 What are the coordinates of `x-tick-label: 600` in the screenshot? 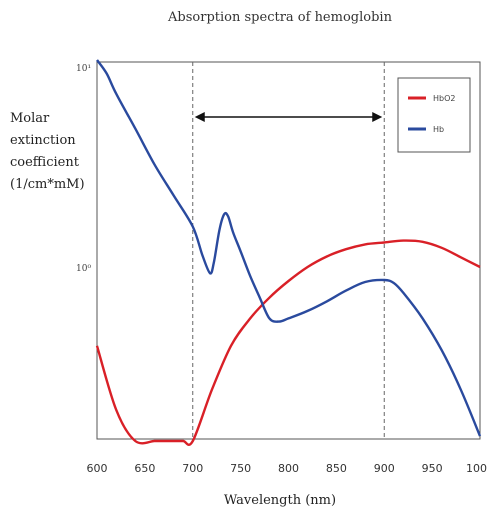 It's located at (97, 468).